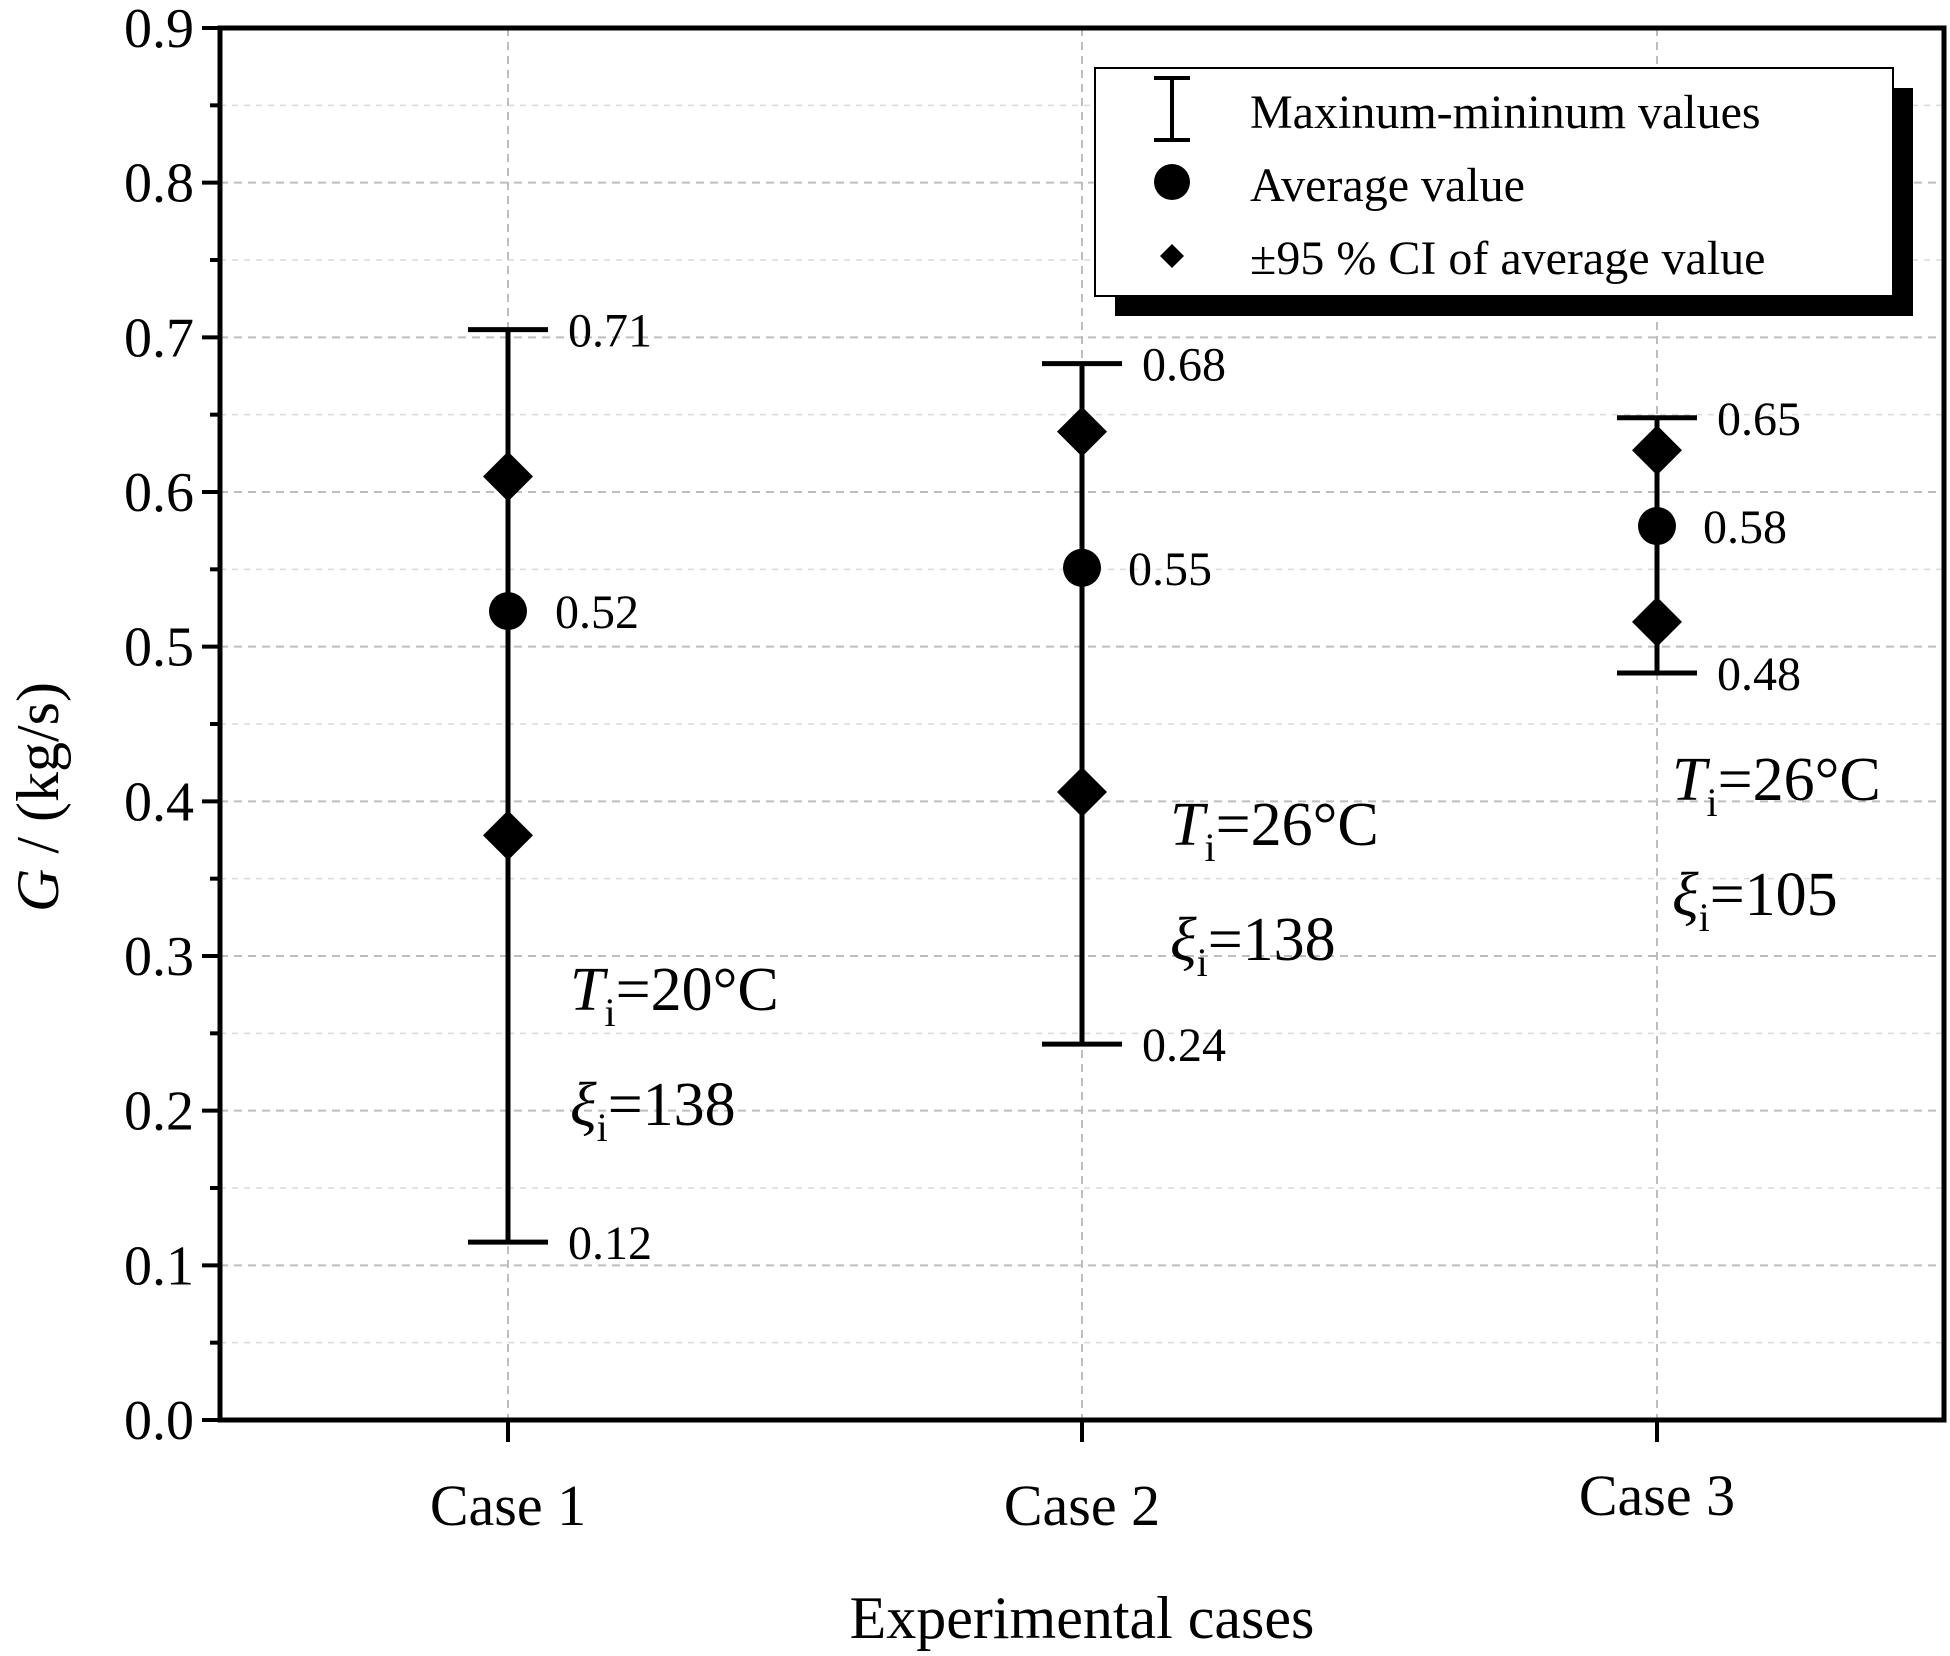 The image size is (1950, 1656). I want to click on y-tick-label: 0.2, so click(159, 1112).